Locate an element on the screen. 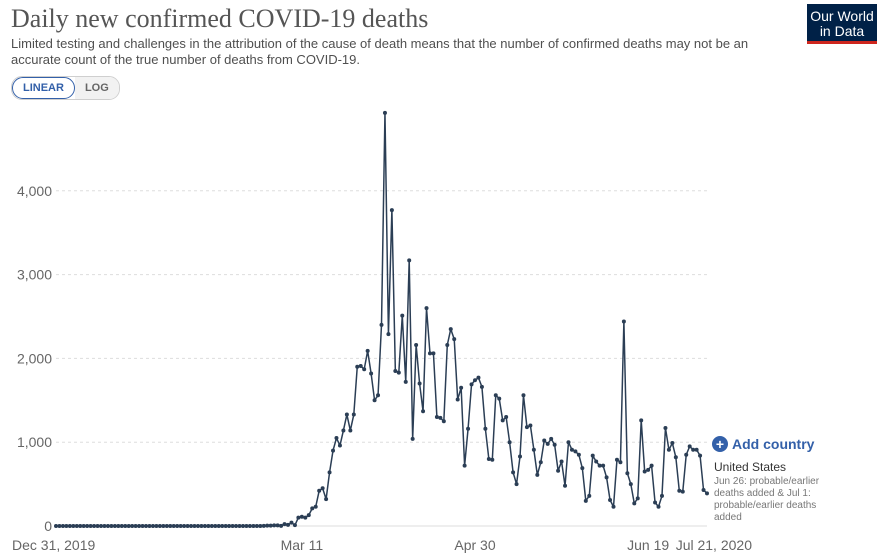 The width and height of the screenshot is (884, 557). linear-scale-button: LINEAR is located at coordinates (43, 88).